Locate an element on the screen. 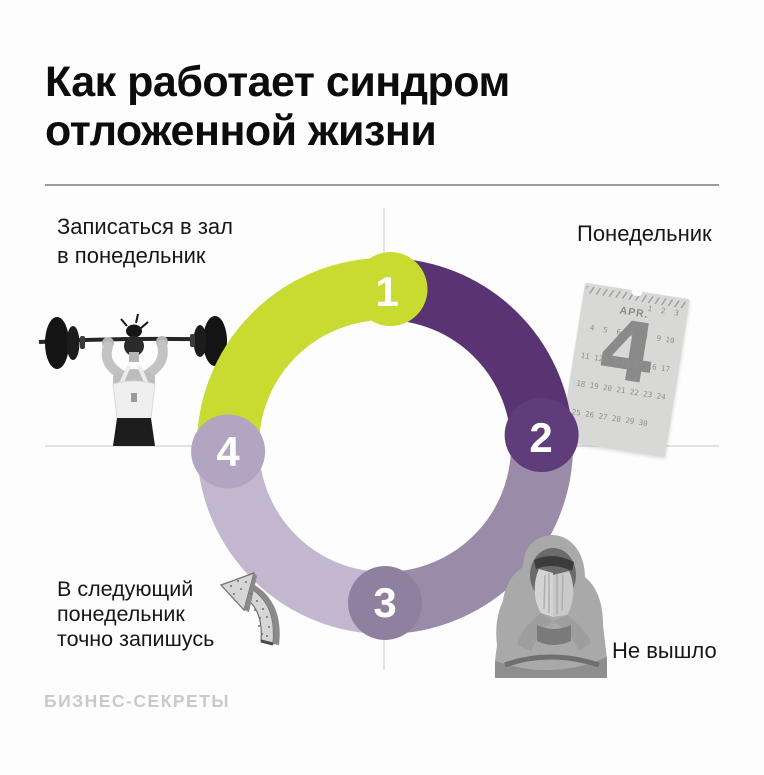  step-number-2: 2 is located at coordinates (540, 437).